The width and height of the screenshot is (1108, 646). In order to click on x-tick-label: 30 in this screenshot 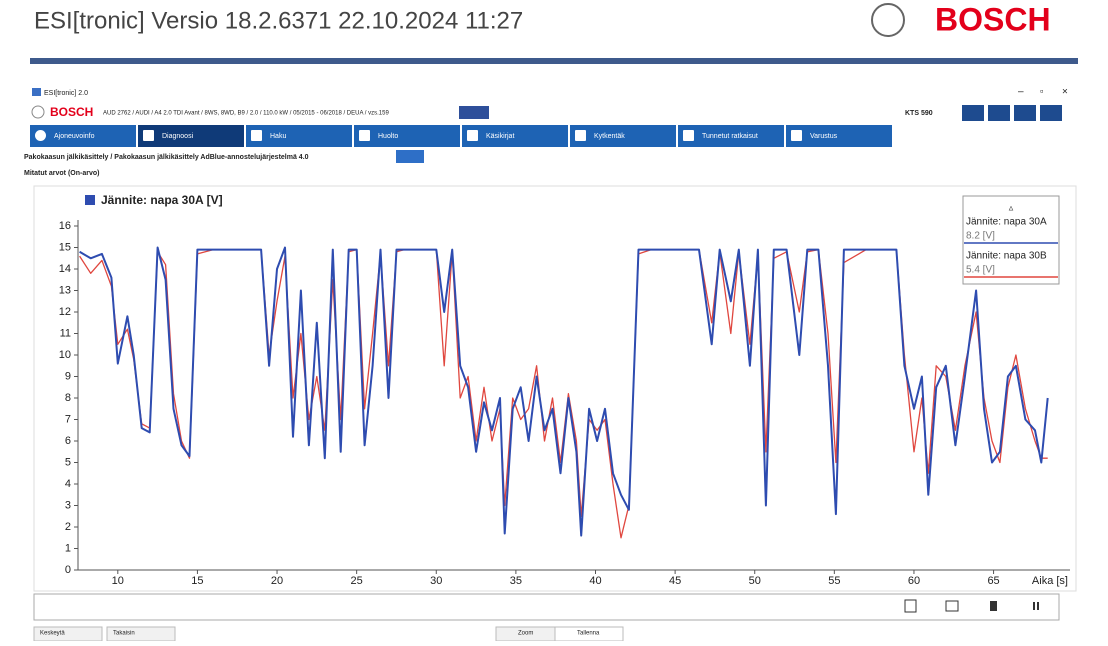, I will do `click(436, 581)`.